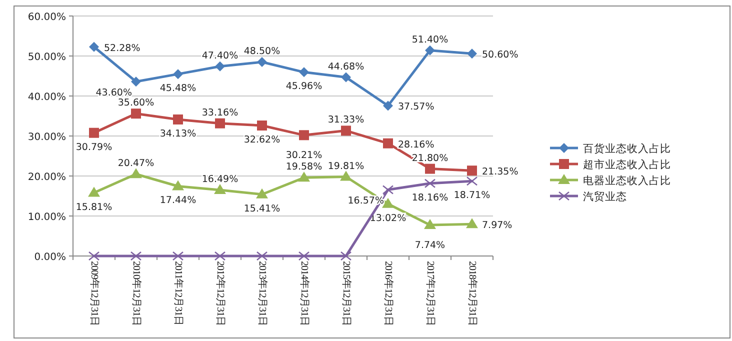  Describe the element at coordinates (500, 55) in the screenshot. I see `data-label: 50.60%` at that location.